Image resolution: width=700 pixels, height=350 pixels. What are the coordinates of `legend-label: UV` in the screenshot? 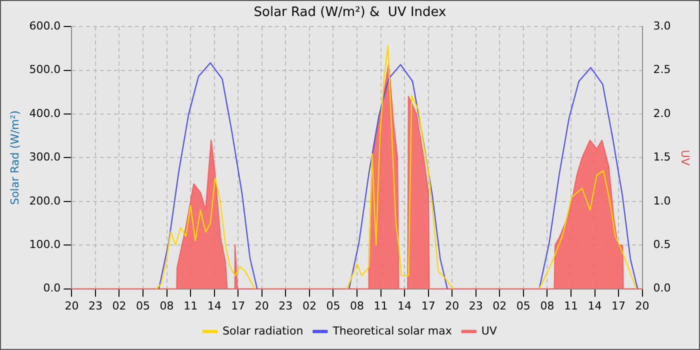 It's located at (489, 331).